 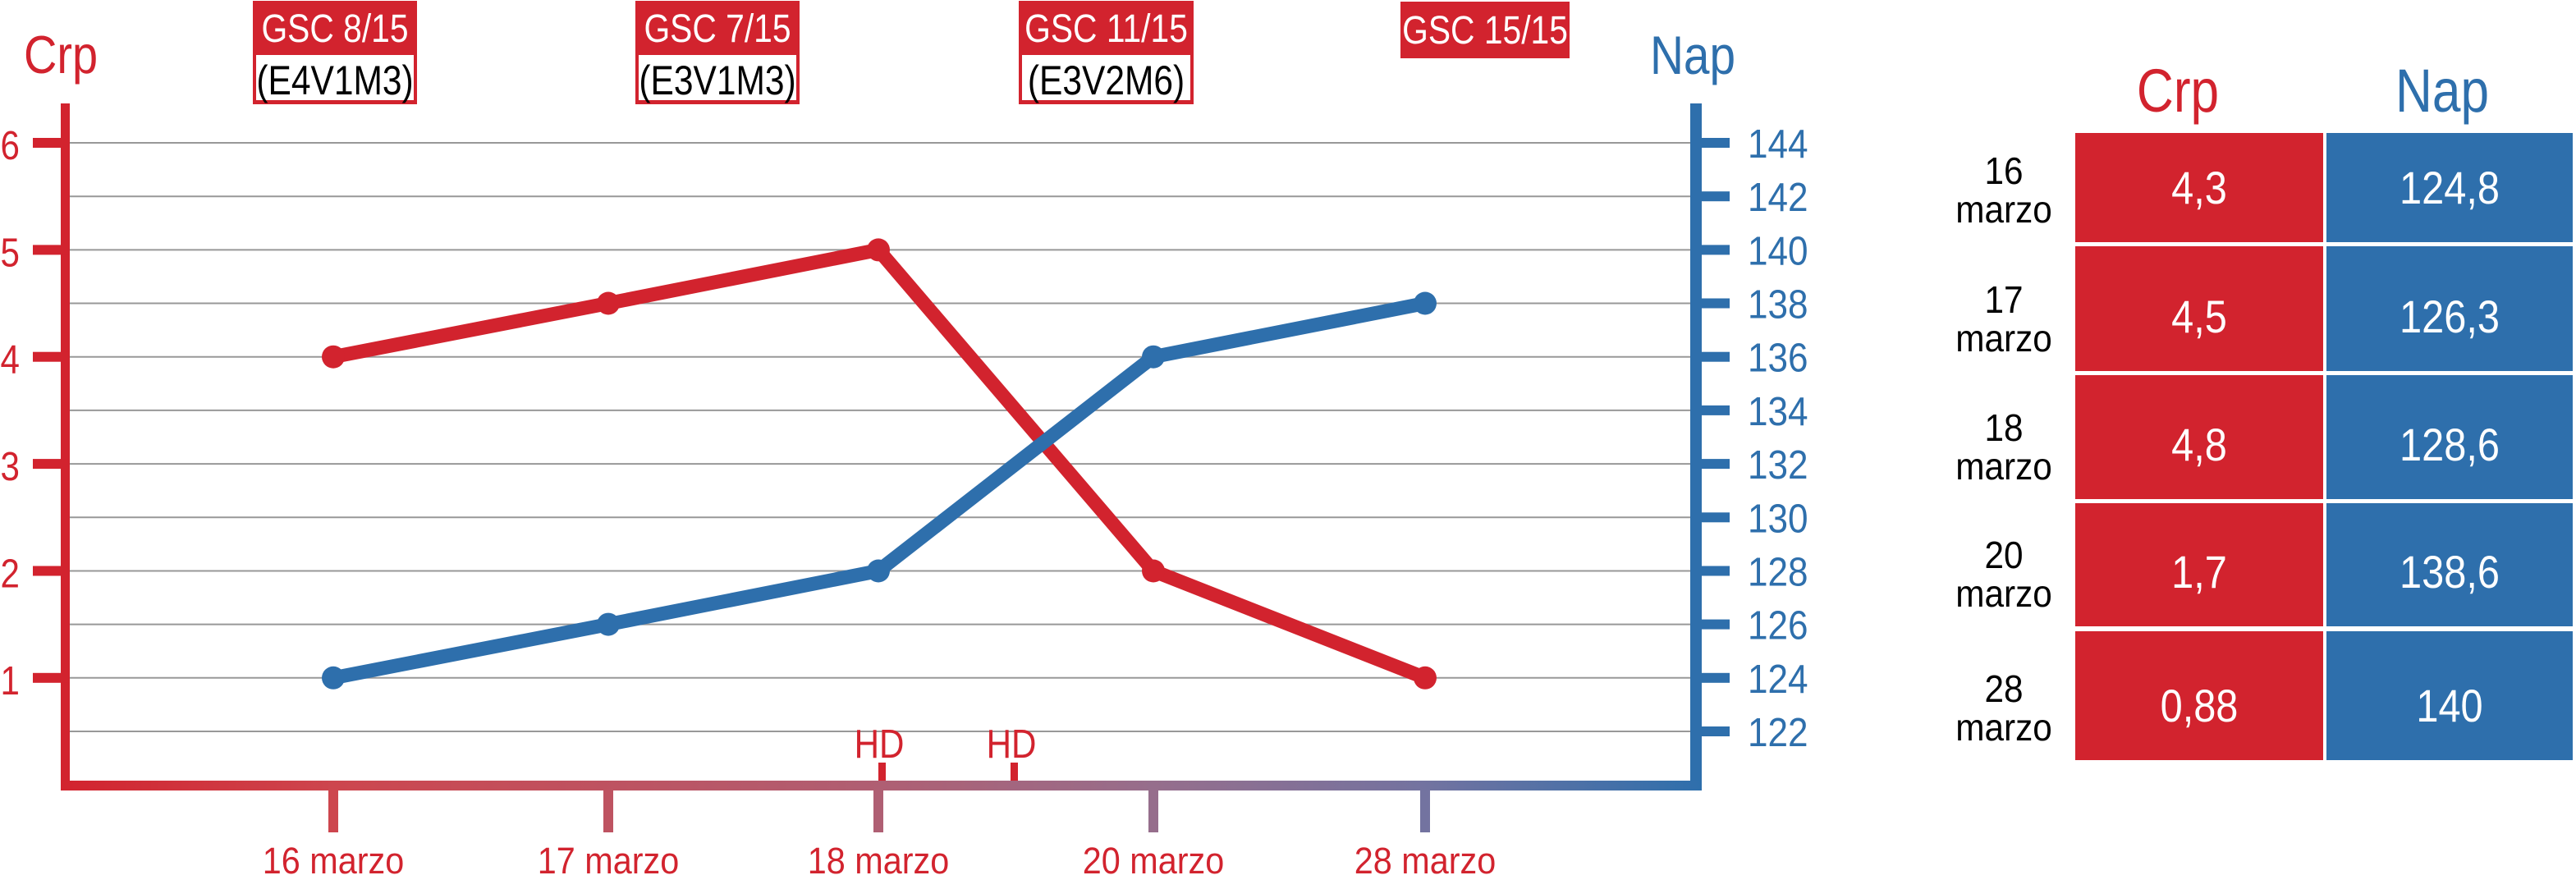 I want to click on svg-text: 122, so click(x=1778, y=732).